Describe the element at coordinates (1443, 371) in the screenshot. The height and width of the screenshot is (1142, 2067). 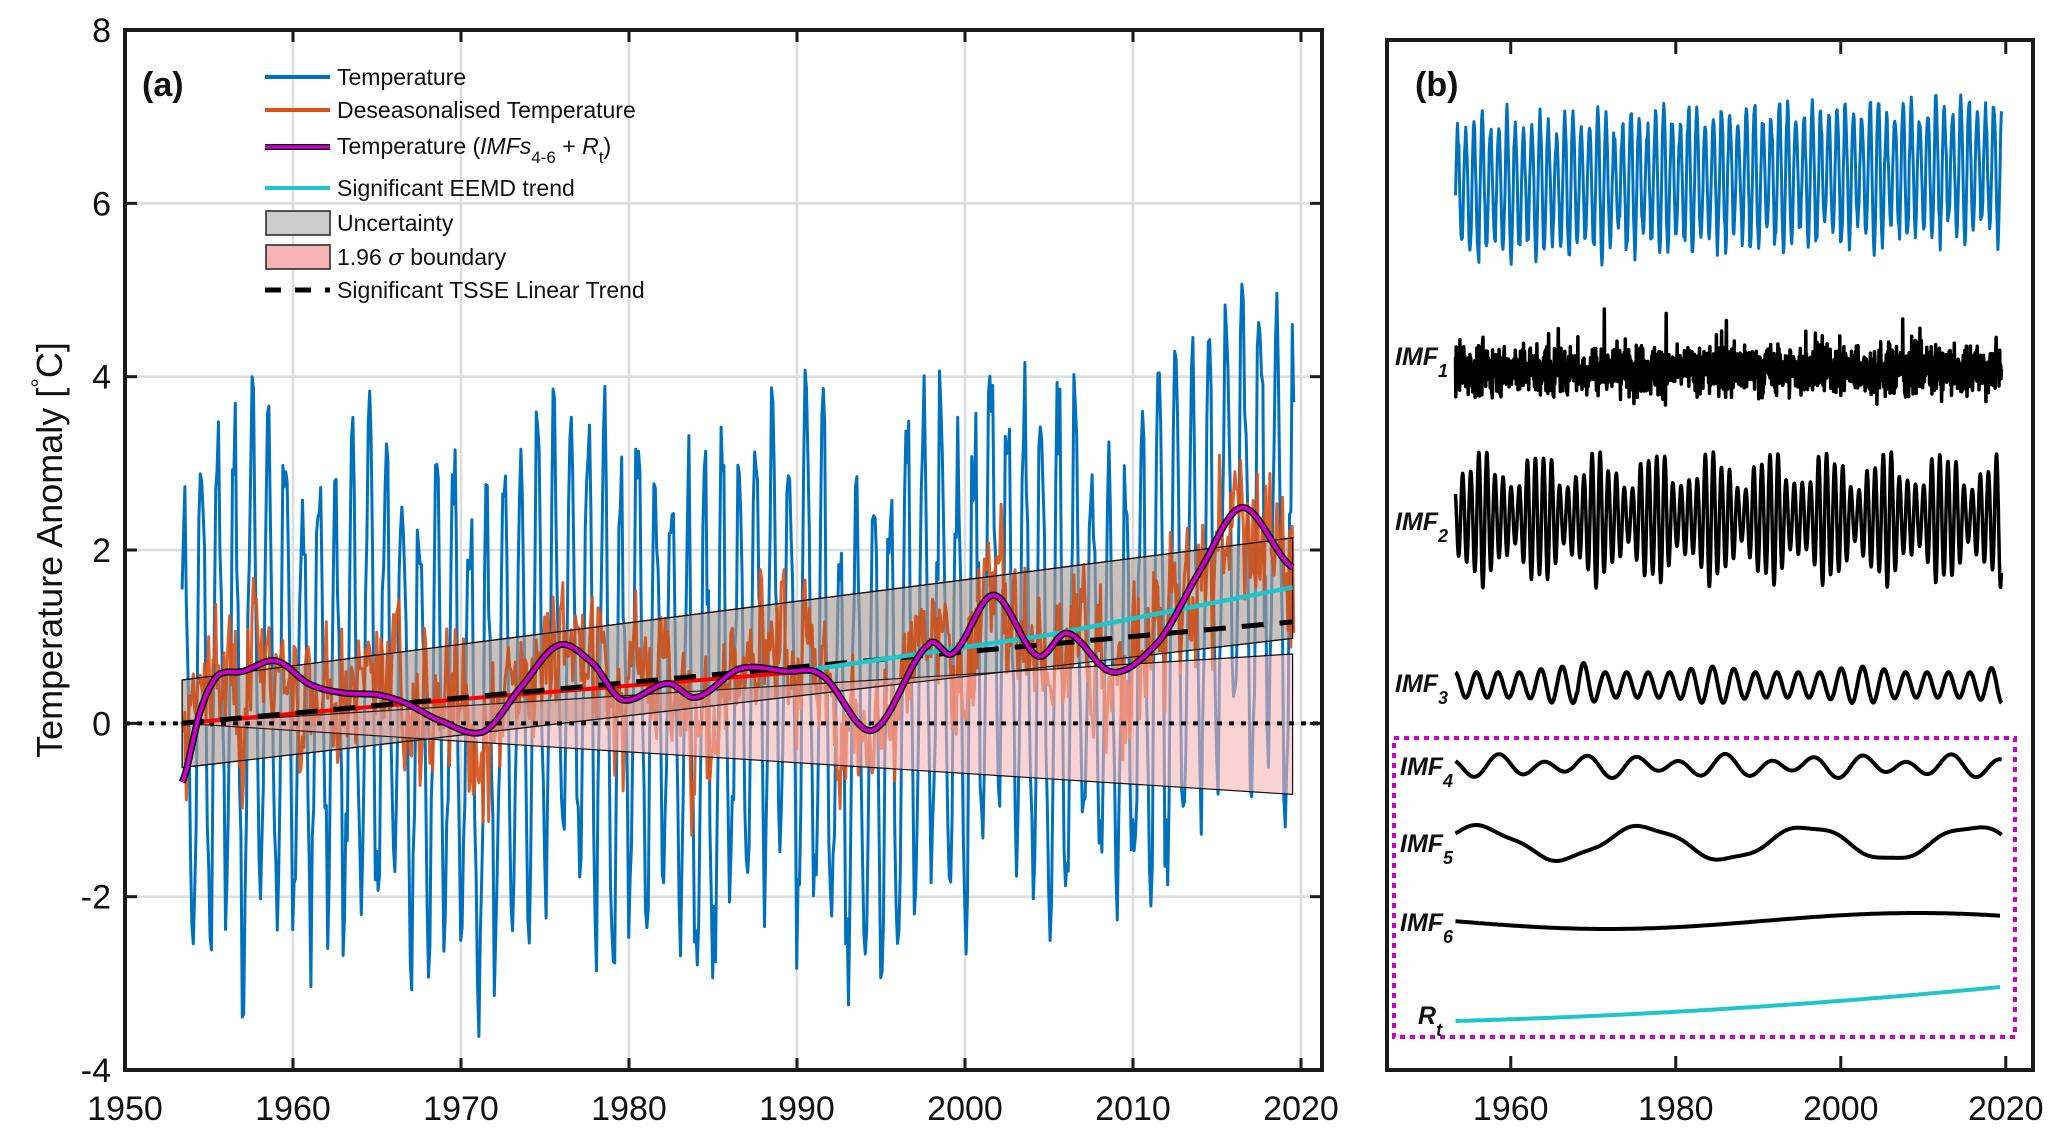
I see `label-subscript: 1` at that location.